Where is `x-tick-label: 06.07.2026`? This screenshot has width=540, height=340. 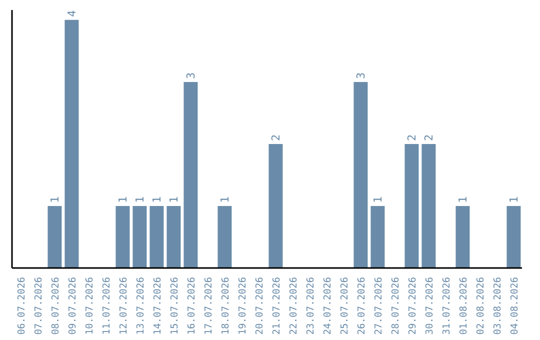 x-tick-label: 06.07.2026 is located at coordinates (22, 305).